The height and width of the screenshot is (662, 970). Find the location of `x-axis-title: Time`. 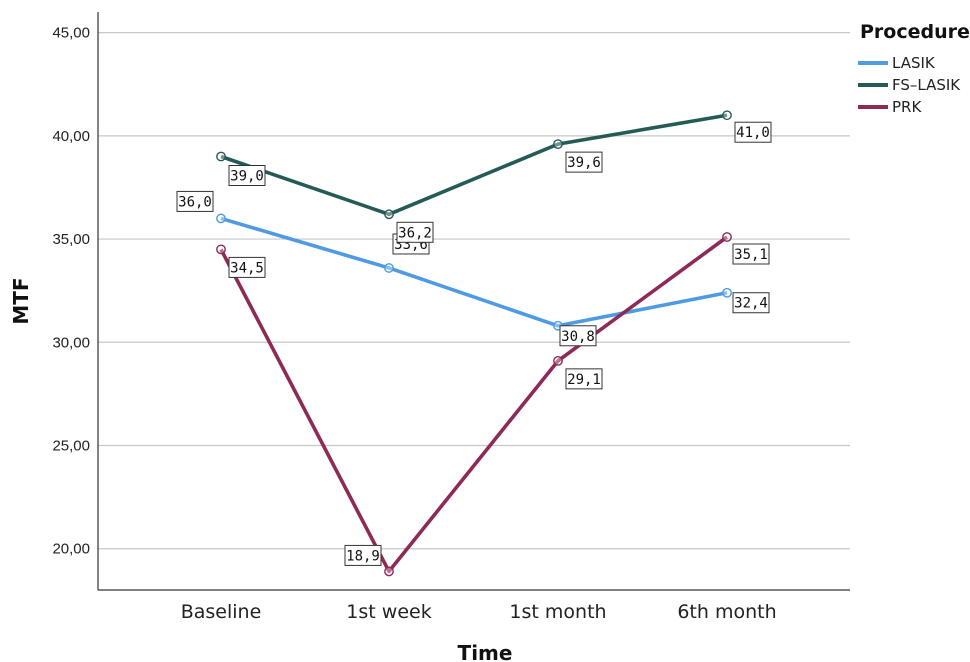

x-axis-title: Time is located at coordinates (485, 651).